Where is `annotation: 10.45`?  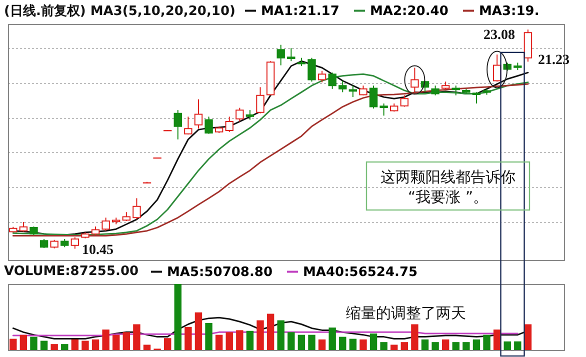 annotation: 10.45 is located at coordinates (98, 250).